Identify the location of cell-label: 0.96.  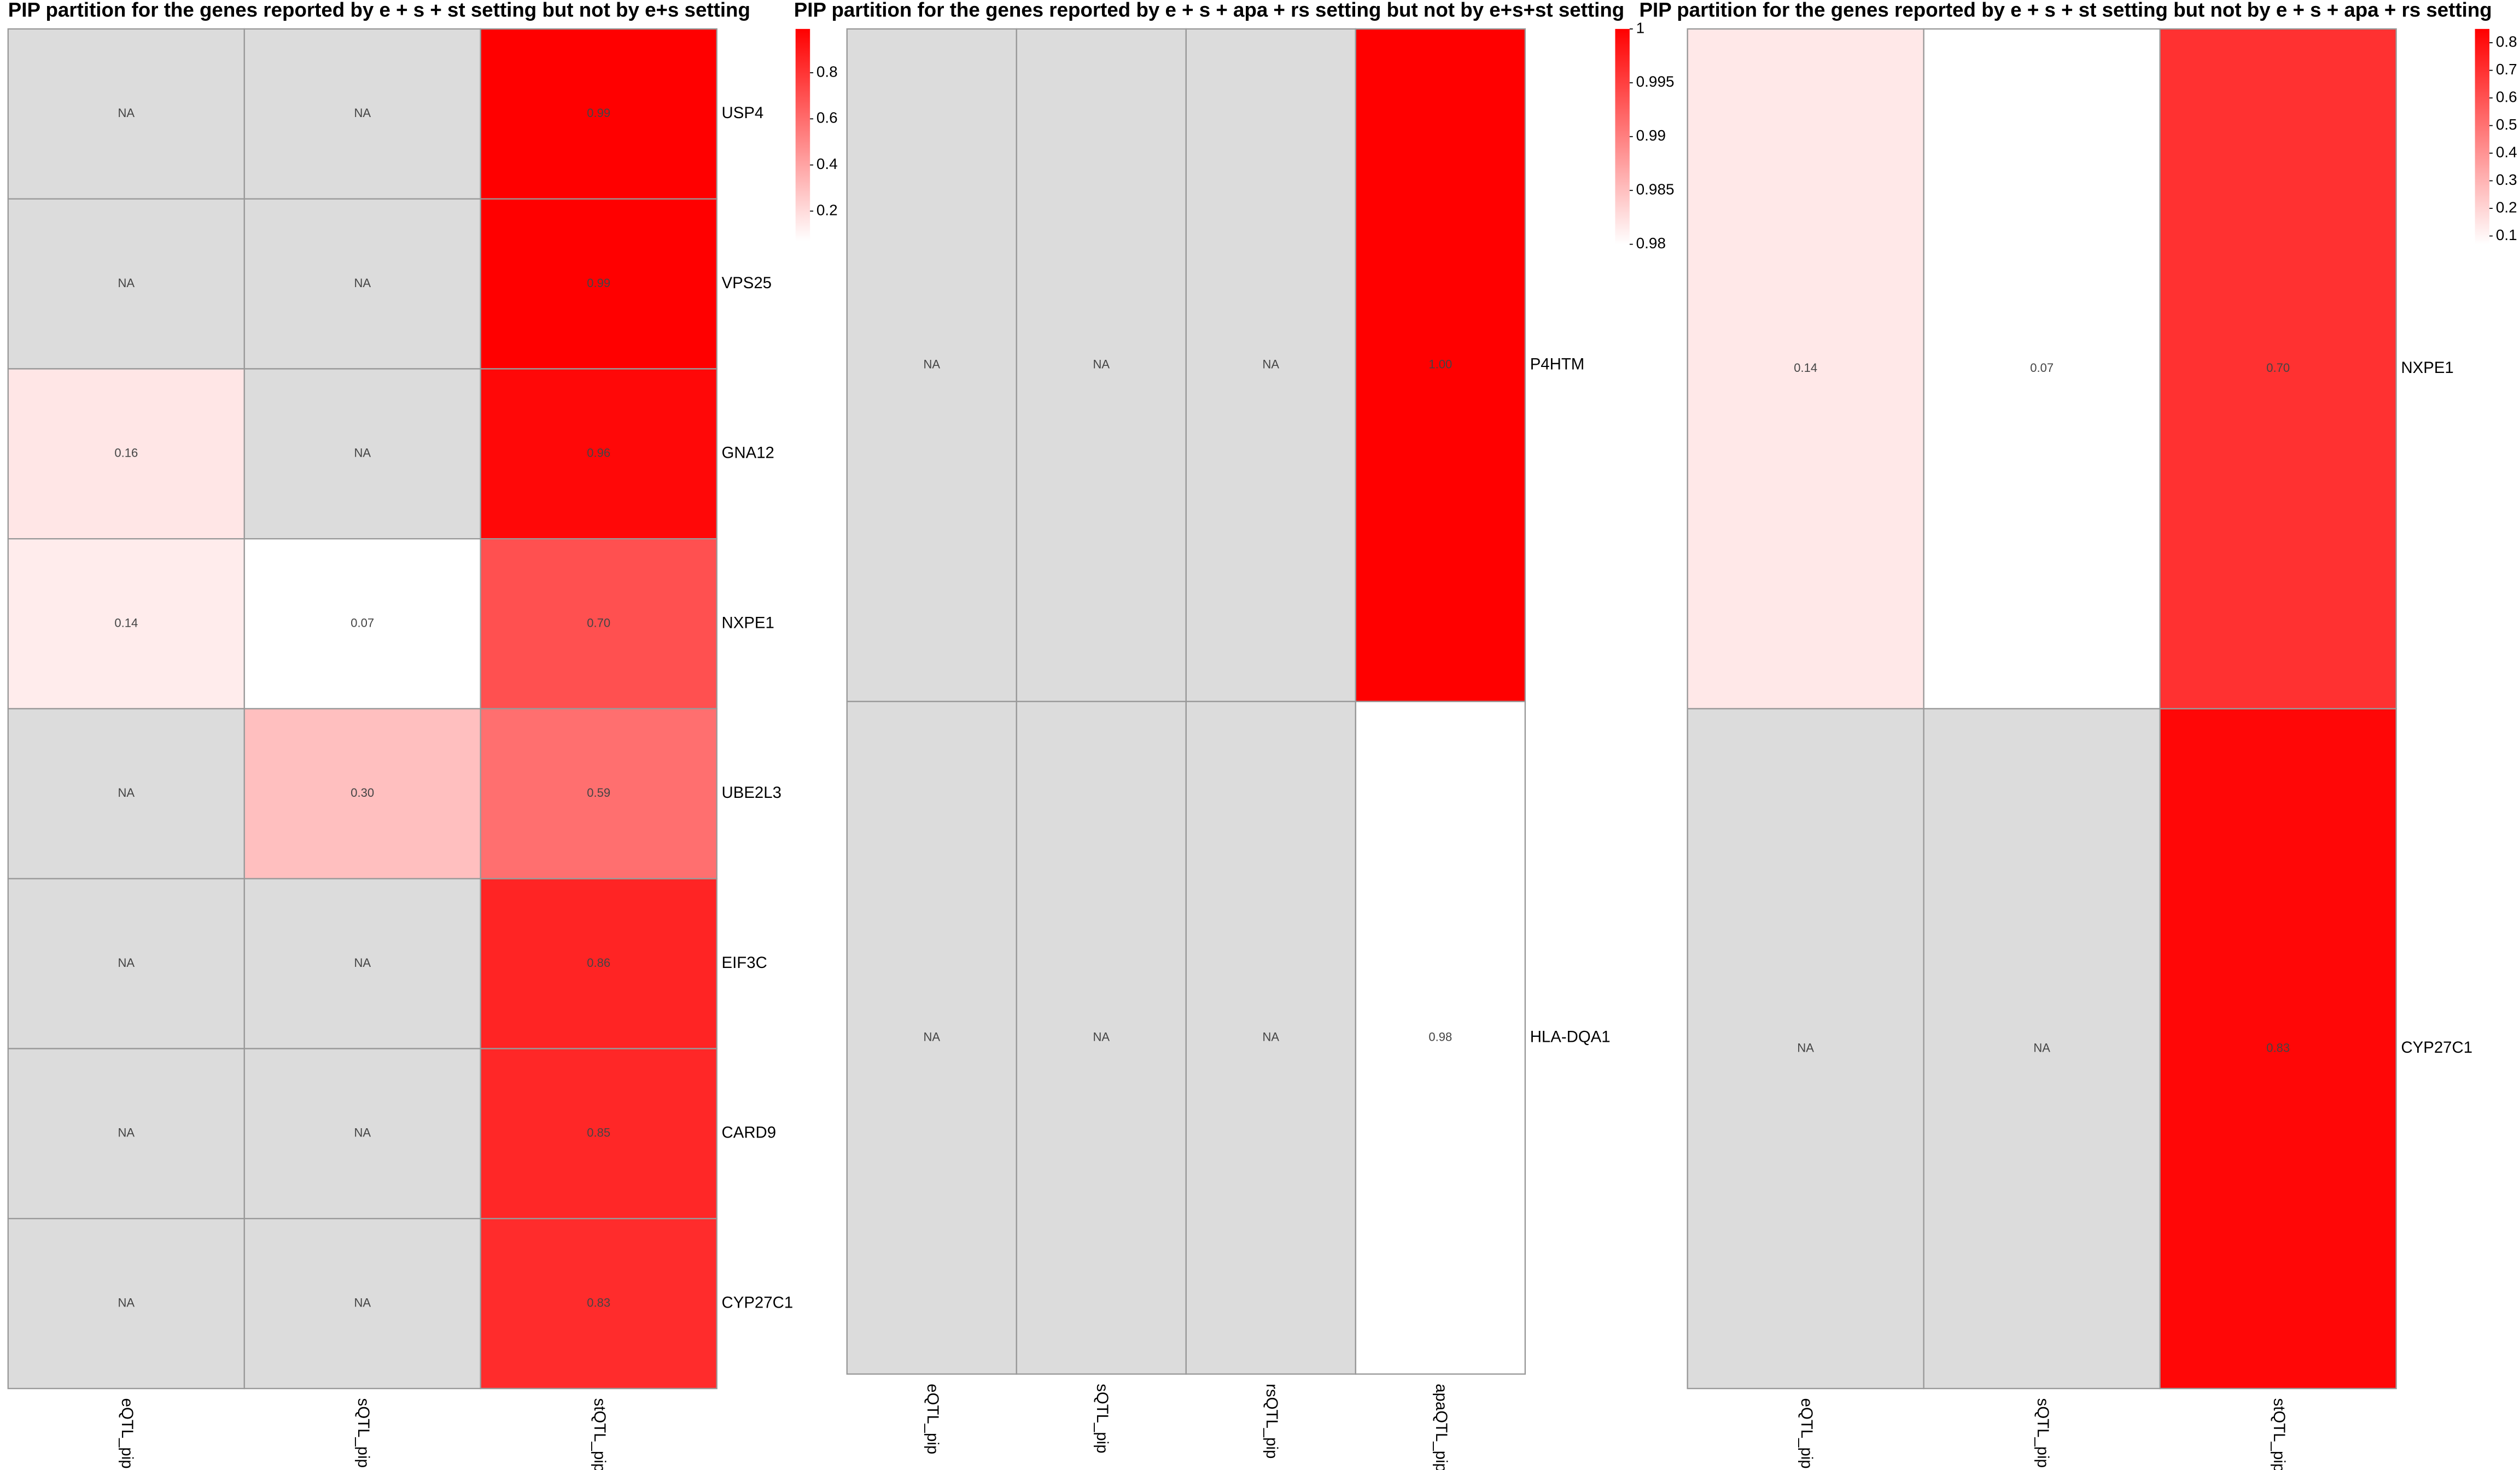
(598, 453).